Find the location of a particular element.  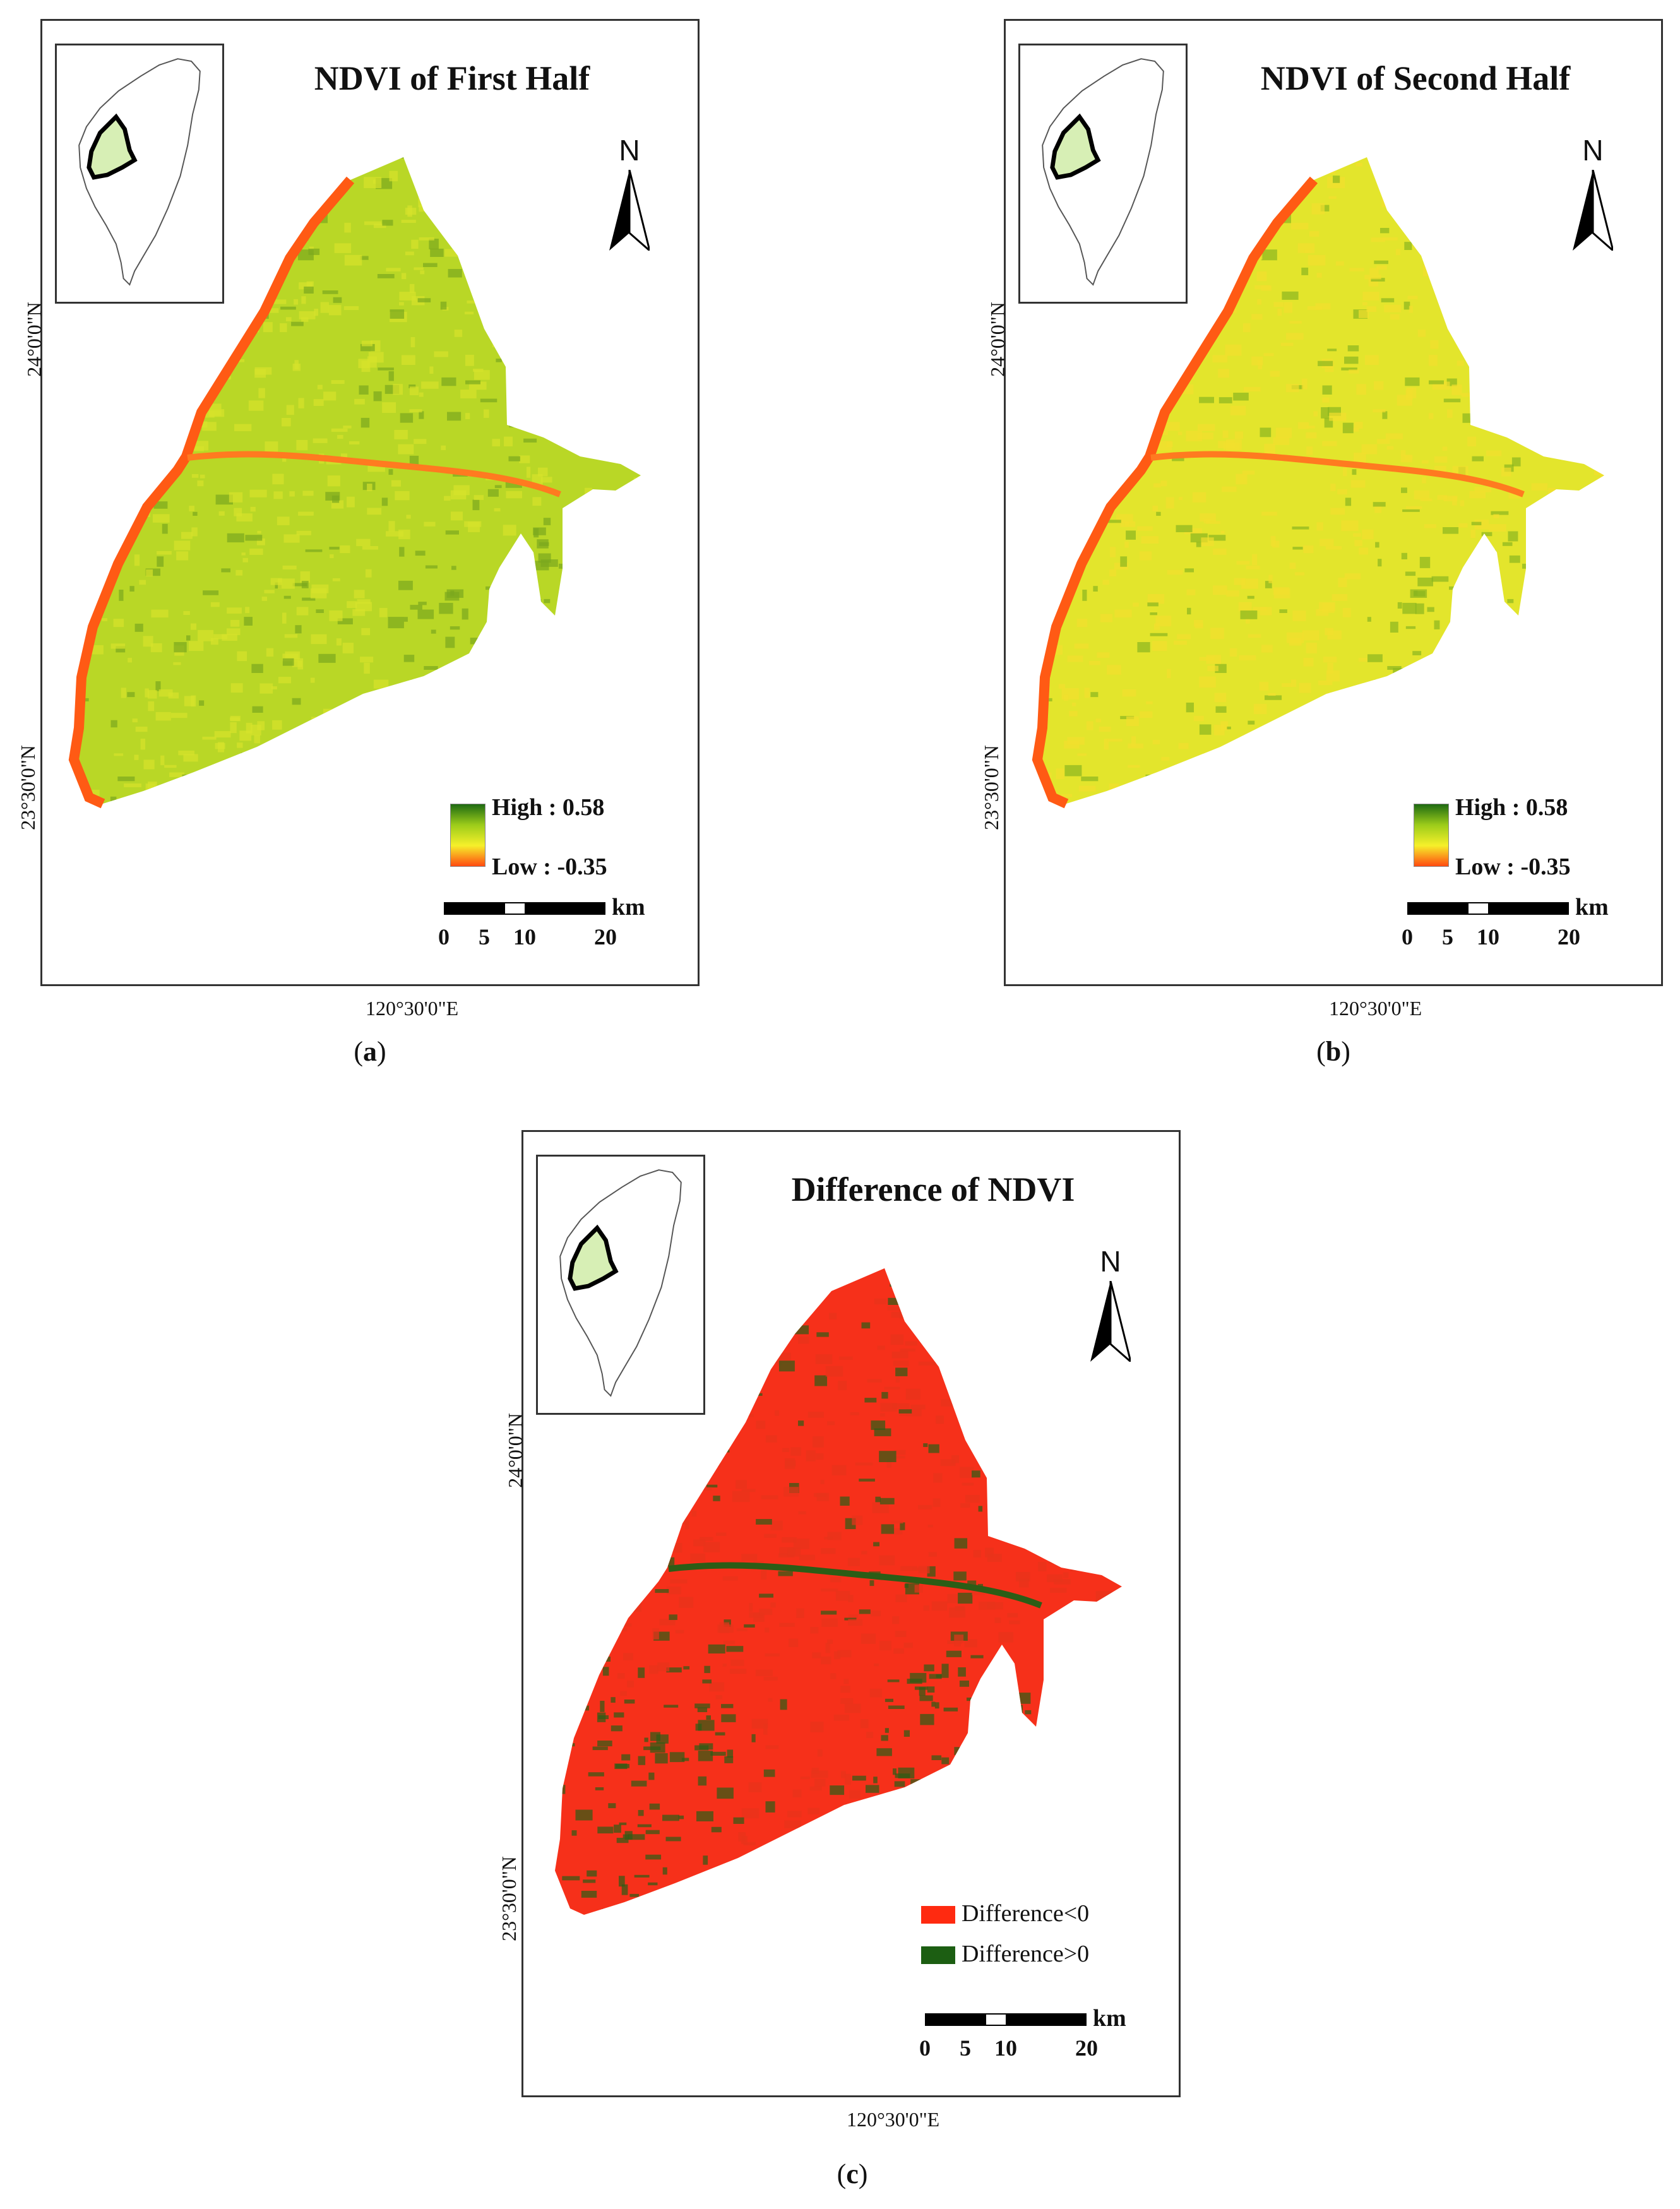

map-title: NDVI of Second Half is located at coordinates (1415, 78).